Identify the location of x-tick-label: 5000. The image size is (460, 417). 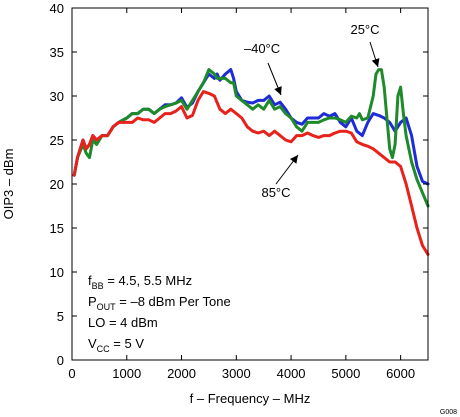
(345, 373).